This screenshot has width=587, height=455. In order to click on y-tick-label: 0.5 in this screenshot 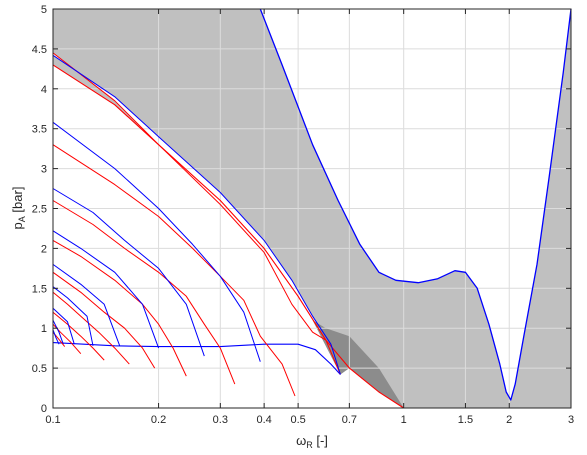, I will do `click(39, 369)`.